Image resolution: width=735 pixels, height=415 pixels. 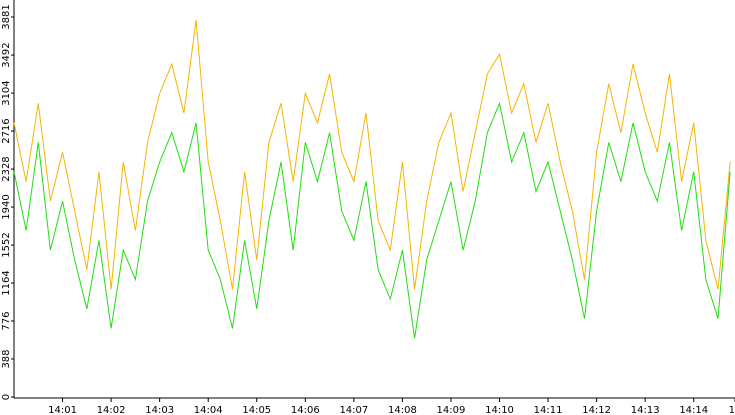 What do you see at coordinates (6, 282) in the screenshot?
I see `y-tick-label: 1164` at bounding box center [6, 282].